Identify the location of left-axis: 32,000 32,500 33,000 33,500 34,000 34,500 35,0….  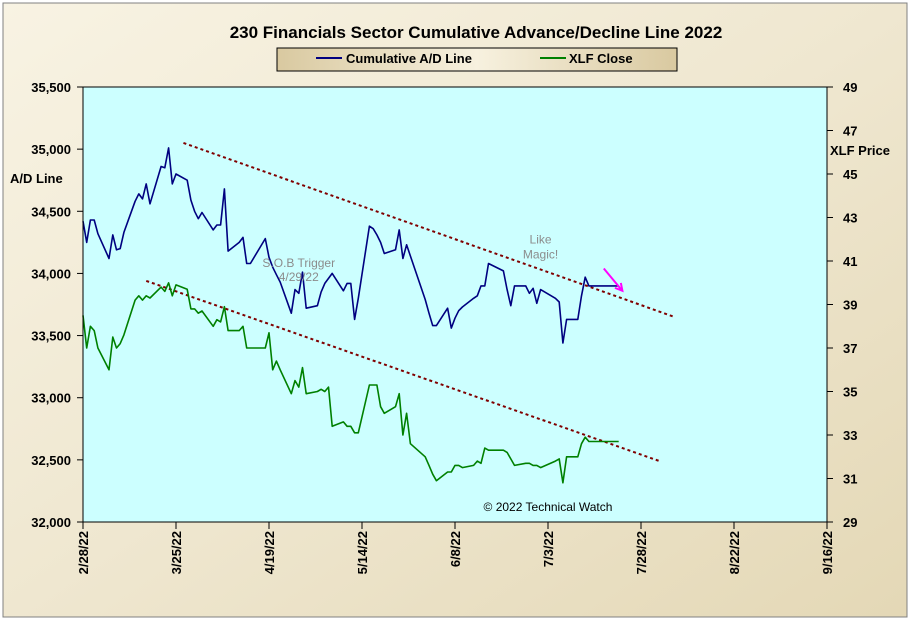
(57, 305).